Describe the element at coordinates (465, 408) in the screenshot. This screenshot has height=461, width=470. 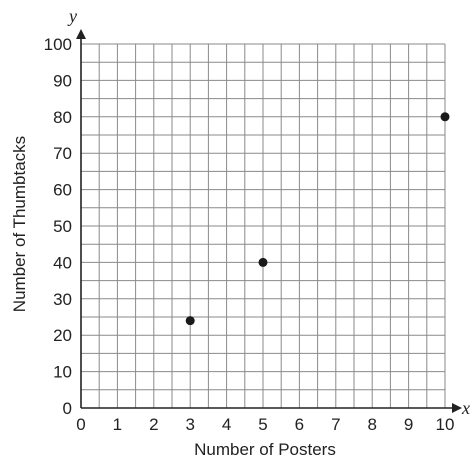
I see `x-axis-variable: x` at that location.